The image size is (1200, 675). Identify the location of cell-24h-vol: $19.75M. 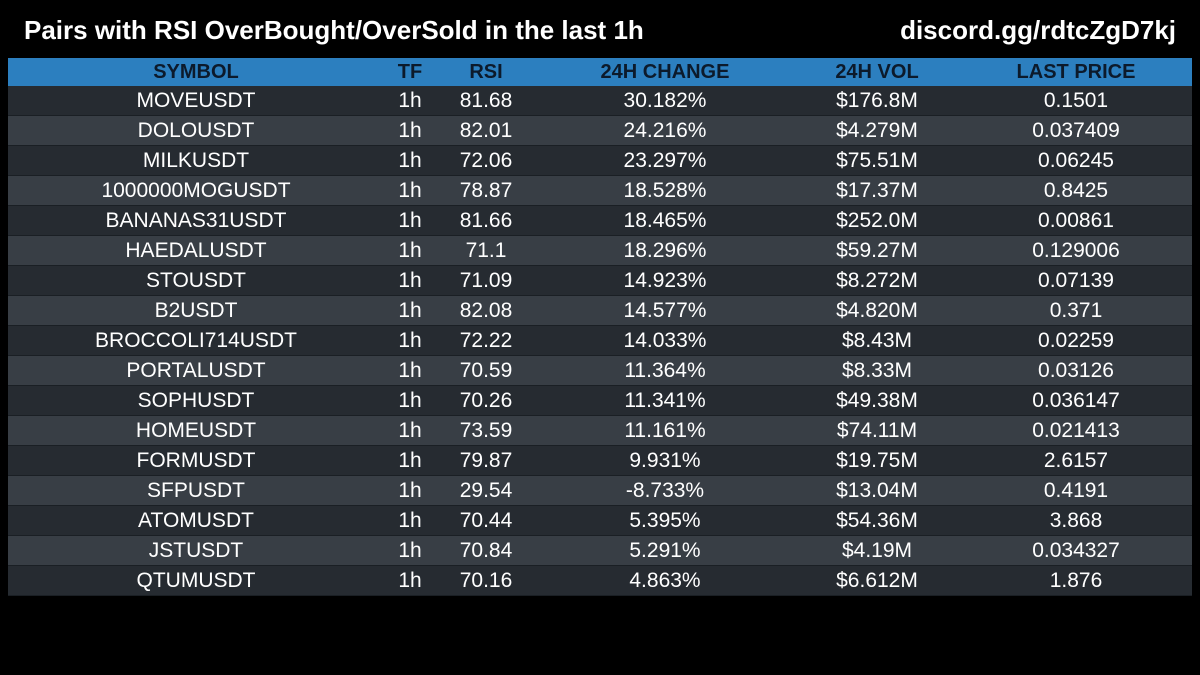
(877, 460).